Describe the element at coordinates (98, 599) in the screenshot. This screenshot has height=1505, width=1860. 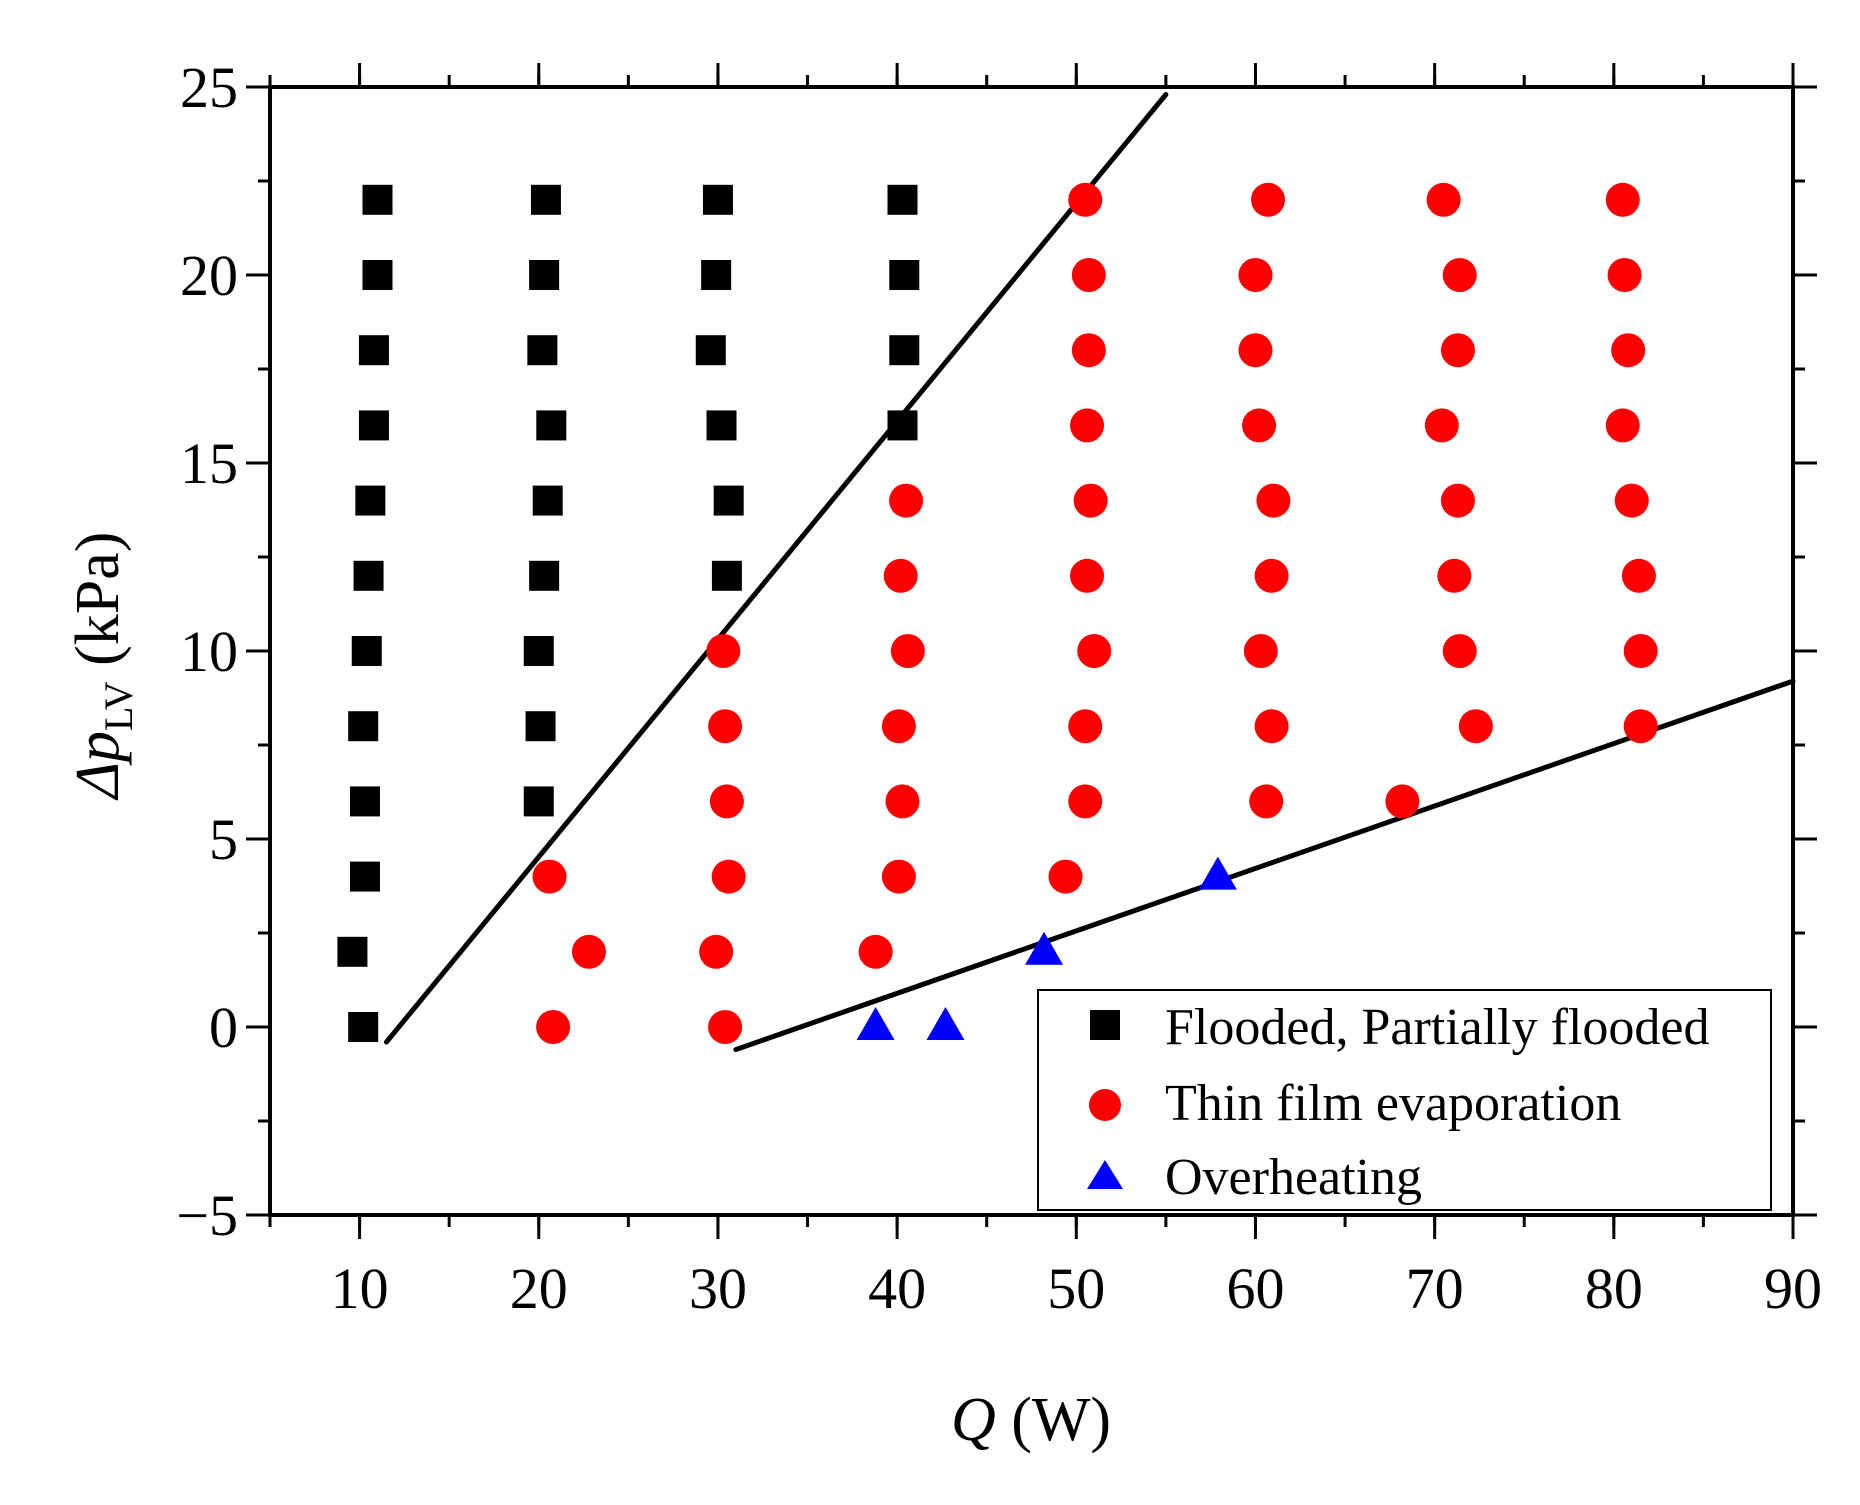
I see `y-axis-unit: (kPa)` at that location.